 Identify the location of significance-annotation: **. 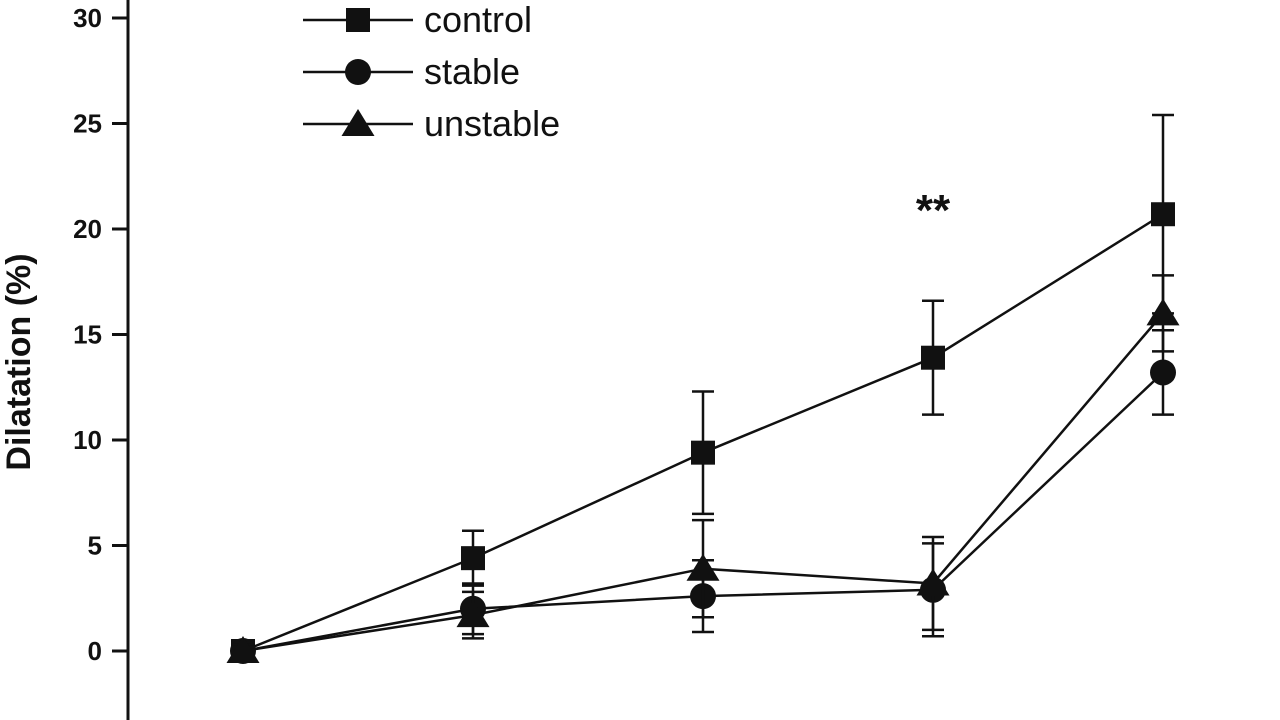
(933, 210).